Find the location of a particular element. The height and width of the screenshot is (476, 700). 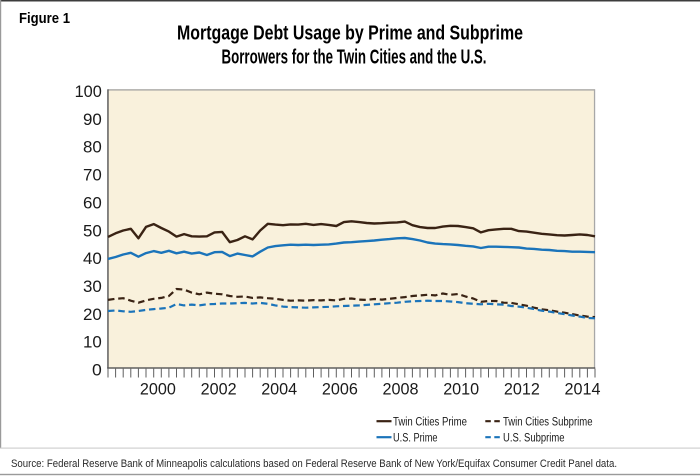

svg-text: 20 is located at coordinates (92, 315).